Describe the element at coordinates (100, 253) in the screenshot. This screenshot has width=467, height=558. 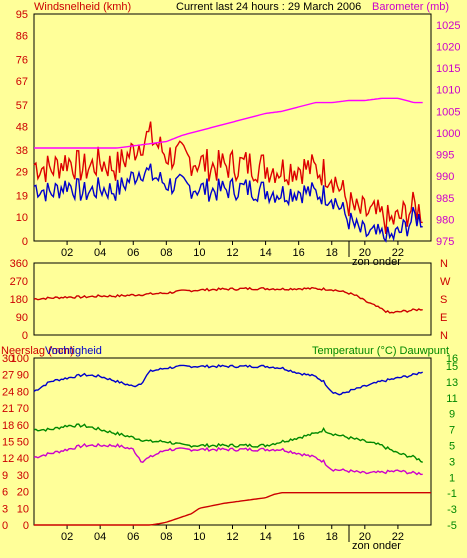
I see `x-tick-label-wind-04: 04` at that location.